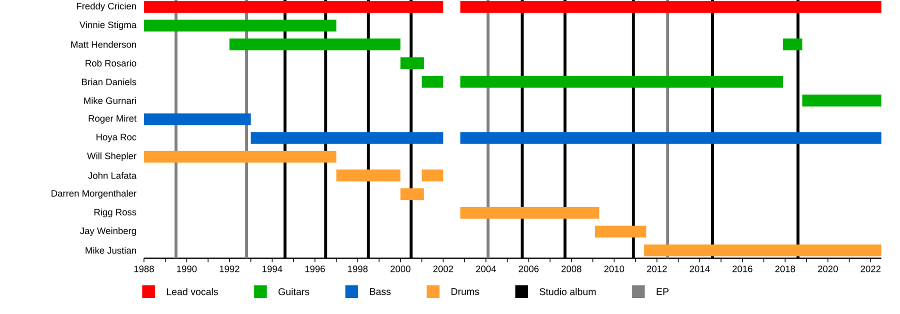  What do you see at coordinates (294, 292) in the screenshot?
I see `legend-label: Guitars` at bounding box center [294, 292].